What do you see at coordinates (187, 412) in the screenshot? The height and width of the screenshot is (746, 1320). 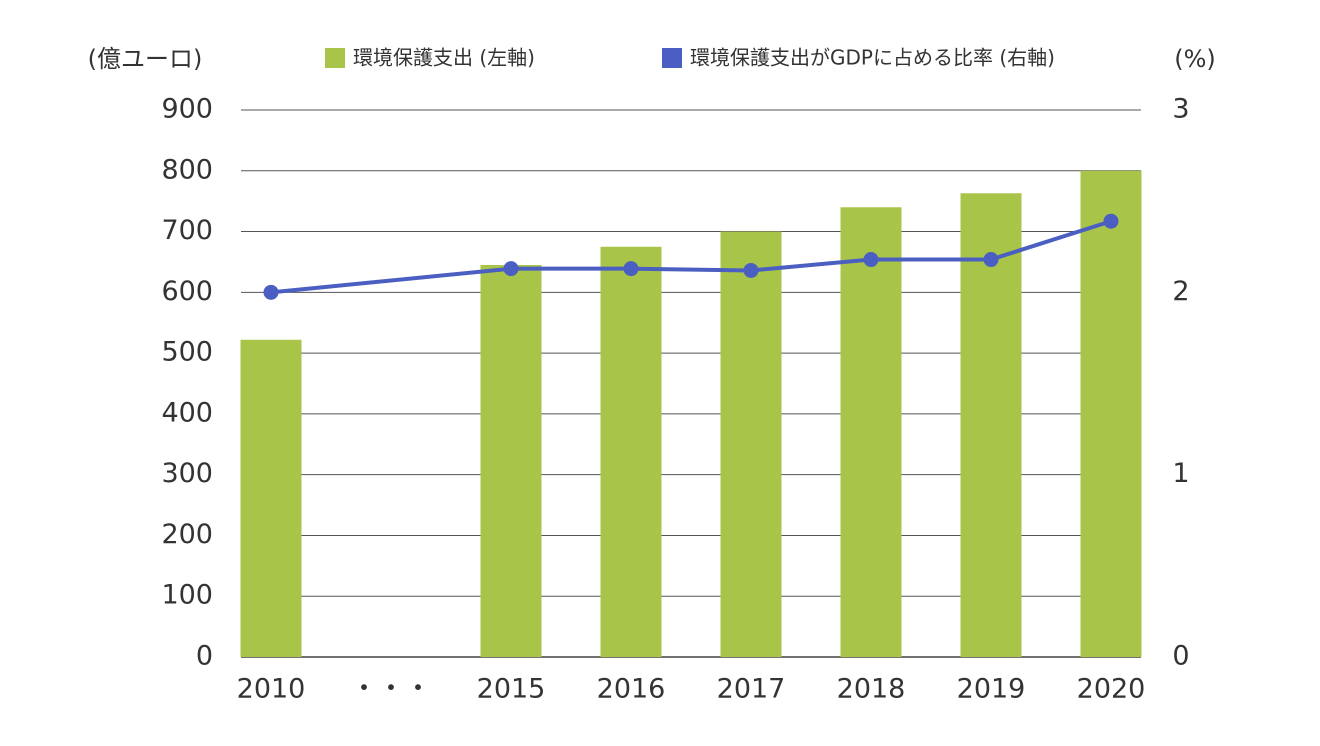 I see `y-tick-label: 400` at bounding box center [187, 412].